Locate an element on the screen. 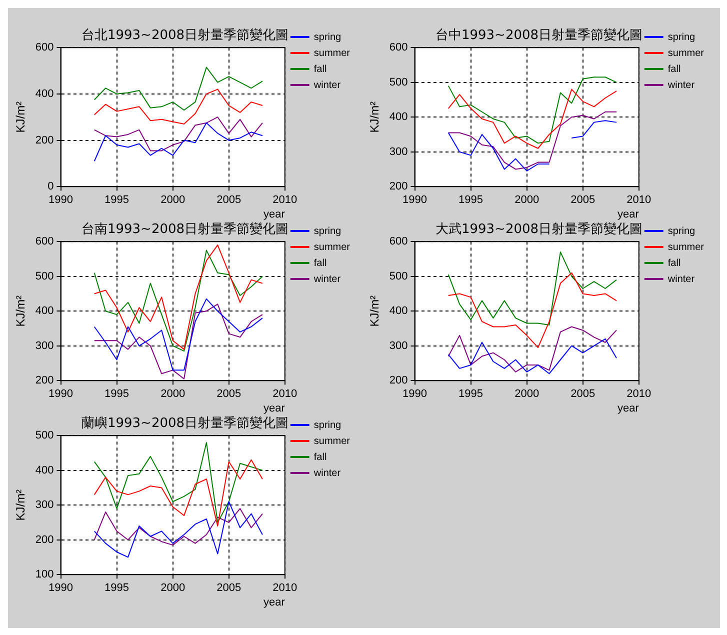  chart-title: 台南1993~2008日射量季節變化圖 is located at coordinates (185, 230).